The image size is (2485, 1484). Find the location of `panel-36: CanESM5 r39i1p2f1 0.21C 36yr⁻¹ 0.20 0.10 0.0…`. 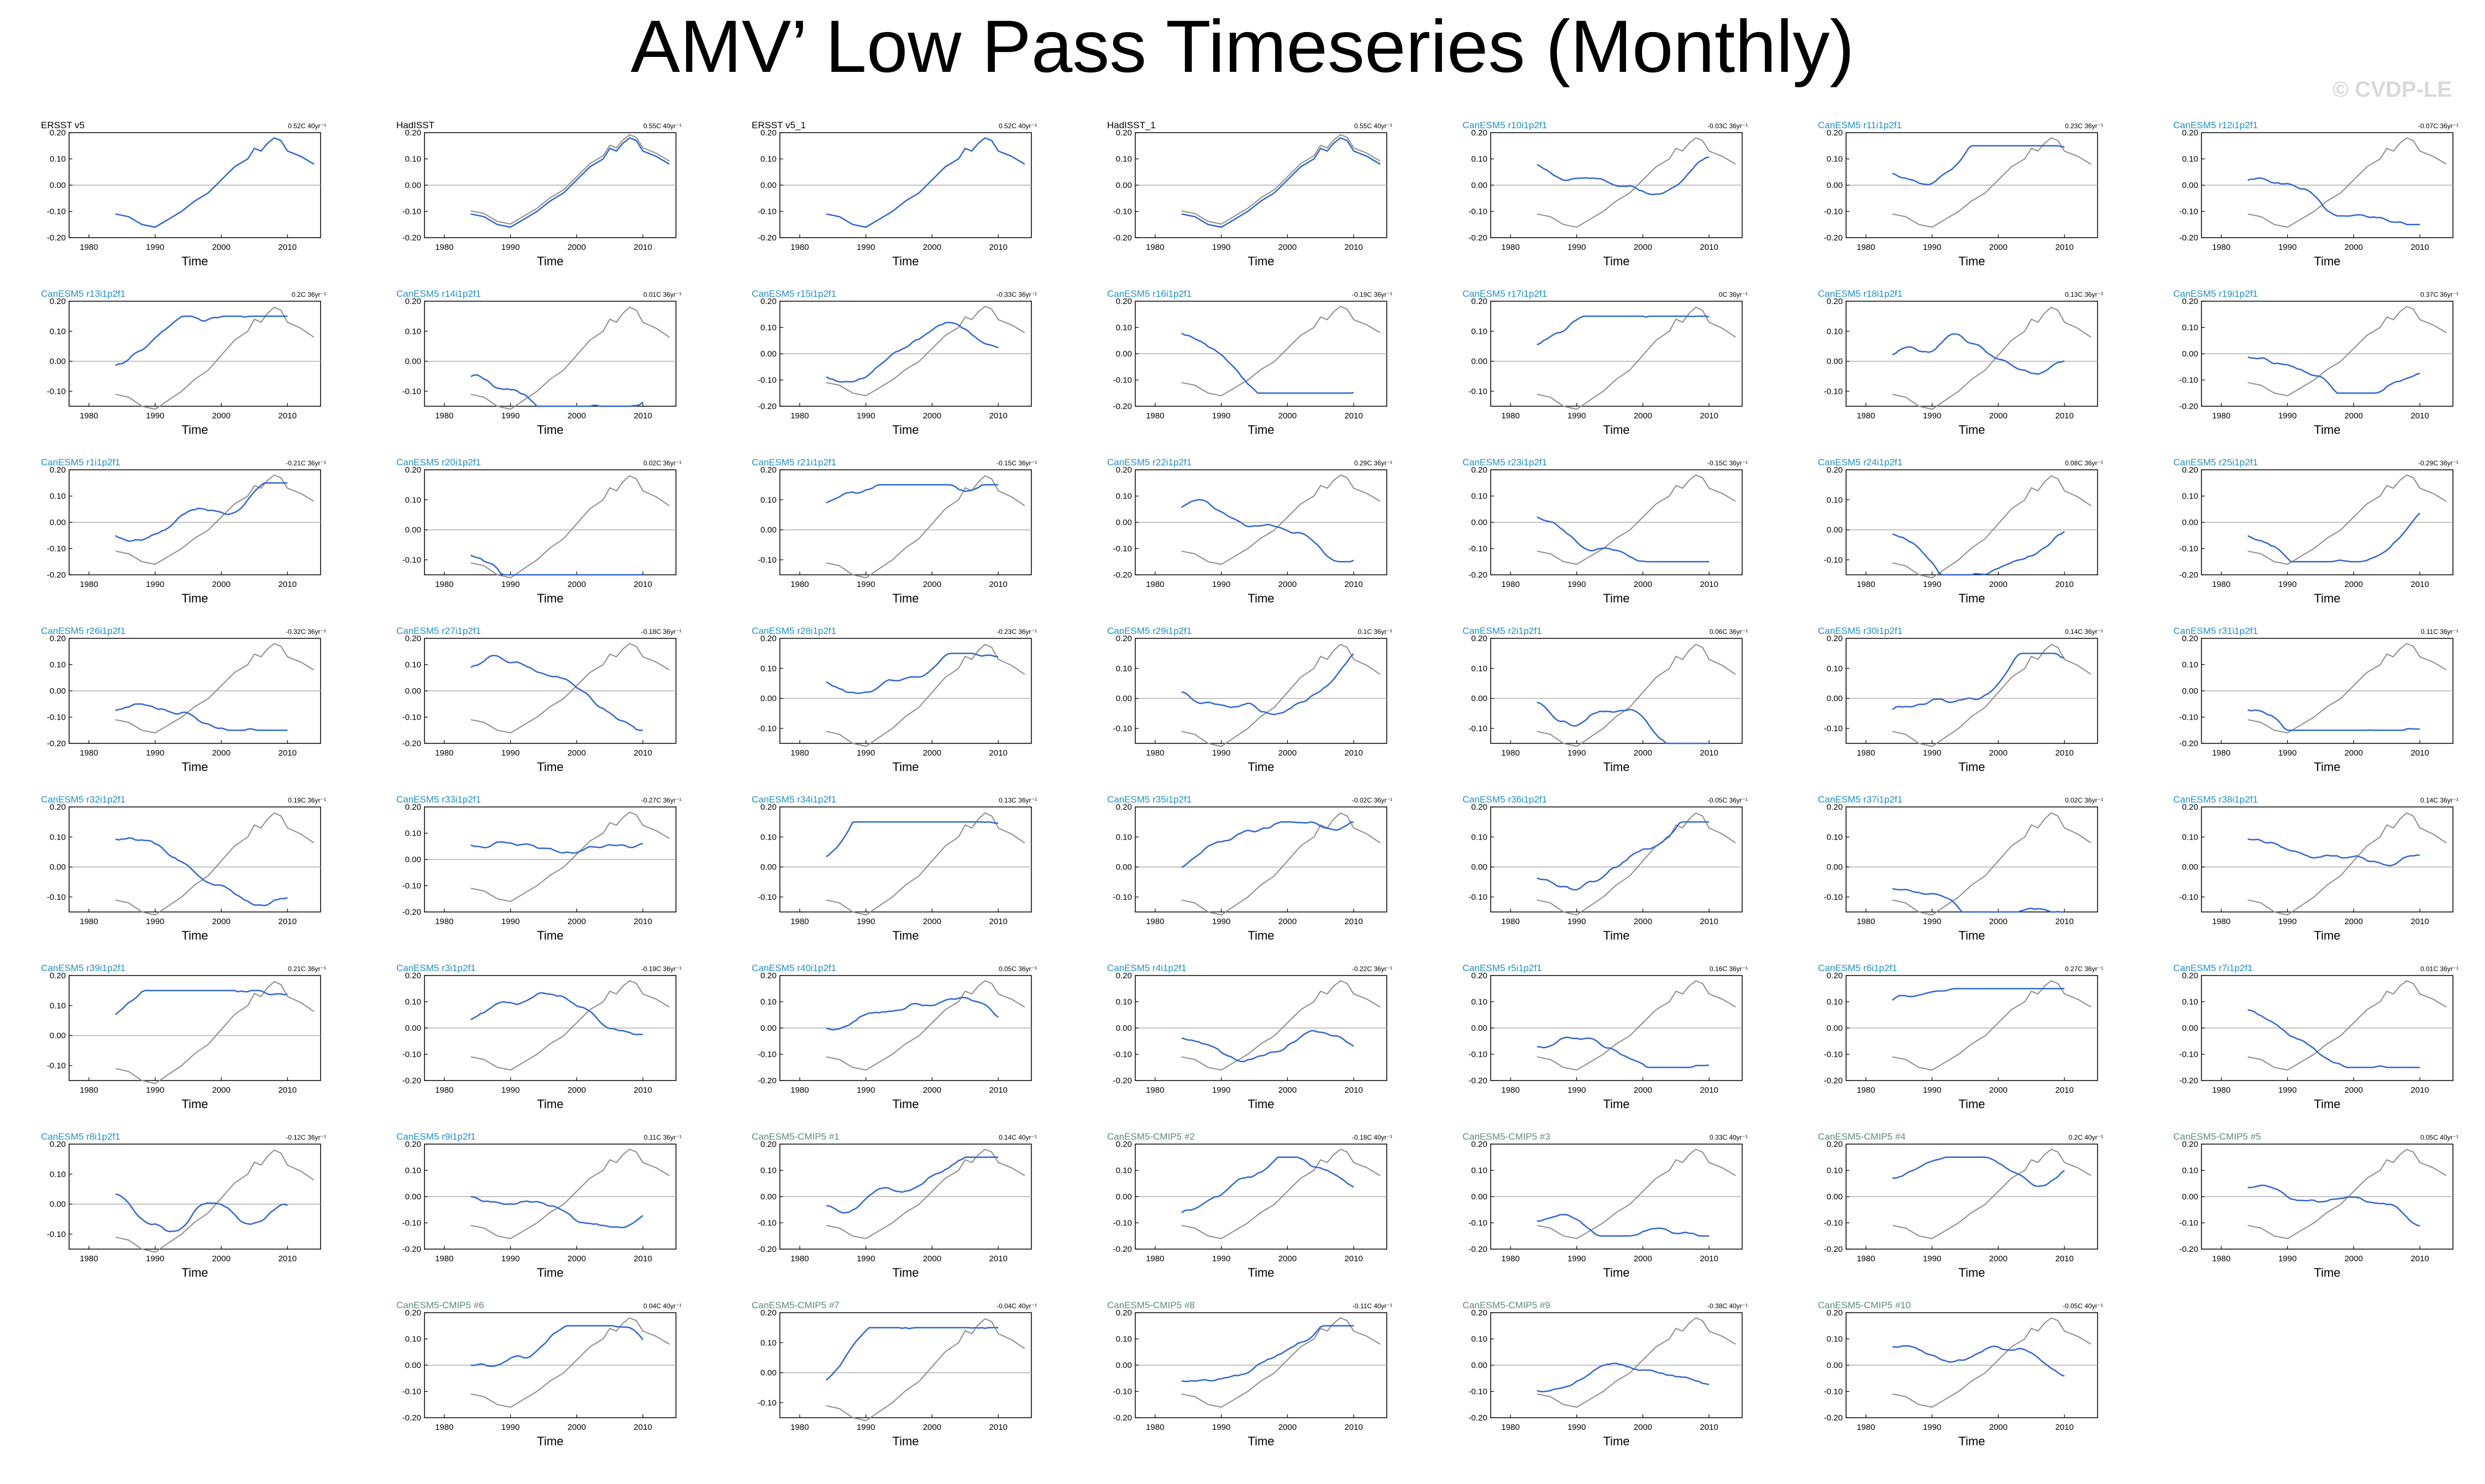

panel-36: CanESM5 r39i1p2f1 0.21C 36yr⁻¹ 0.20 0.10 0.0… is located at coordinates (183, 1037).